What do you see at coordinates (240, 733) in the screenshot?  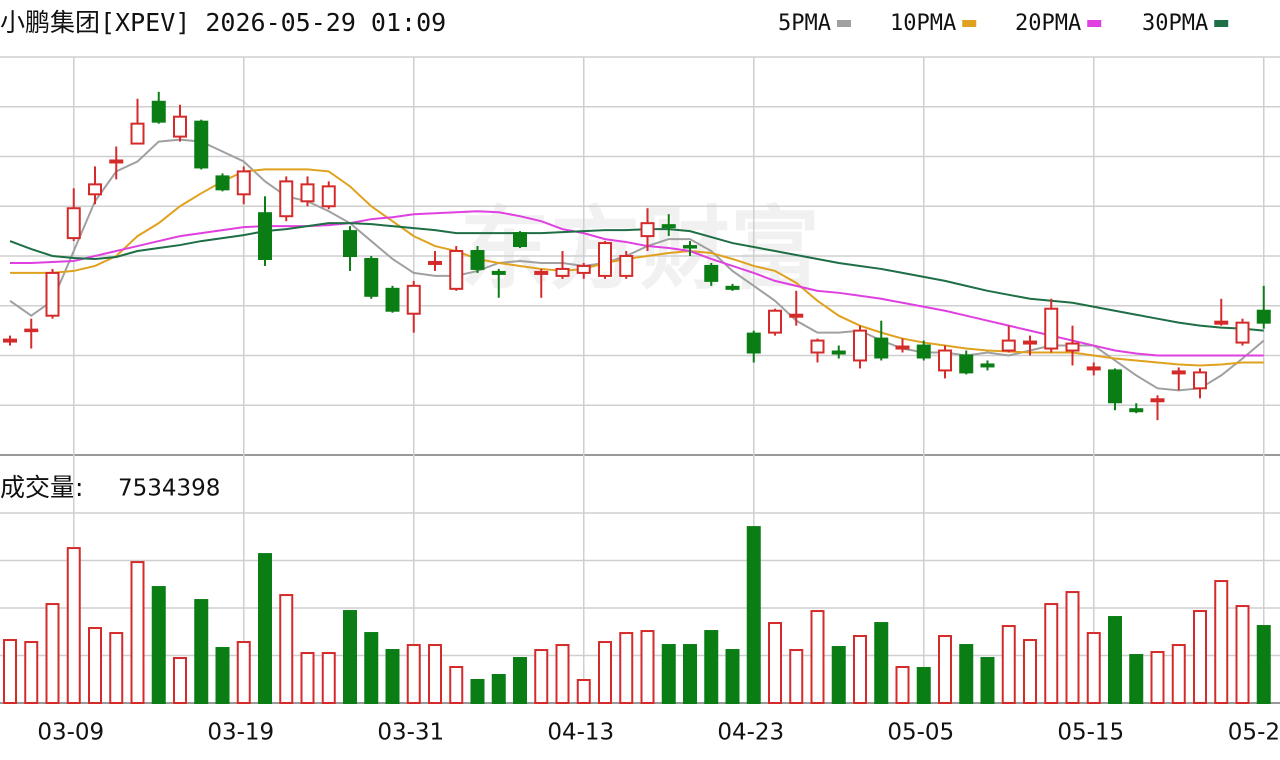 I see `x-tick-label: 03-19` at bounding box center [240, 733].